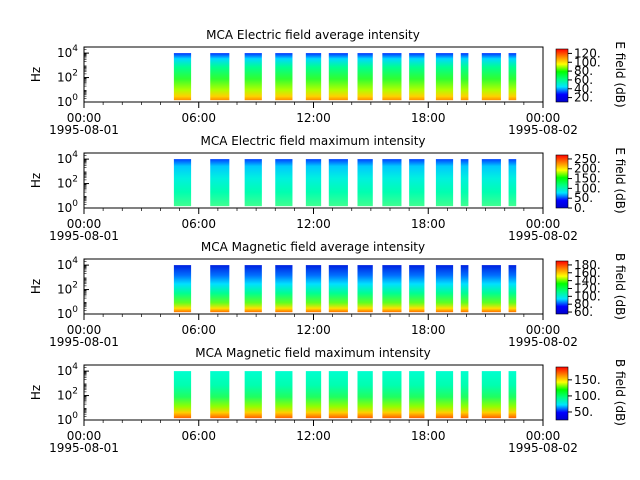 Image resolution: width=640 pixels, height=480 pixels. Describe the element at coordinates (583, 98) in the screenshot. I see `colorbar-tick-label: 20.` at that location.